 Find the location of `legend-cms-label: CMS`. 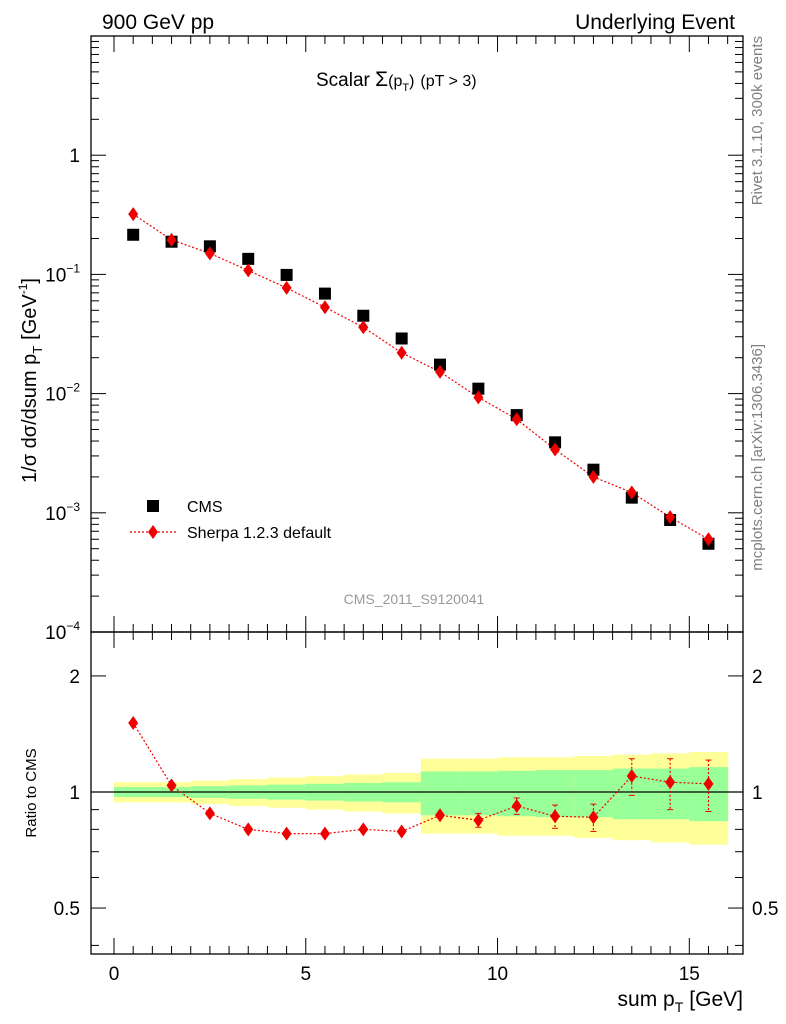

legend-cms-label: CMS is located at coordinates (205, 507).